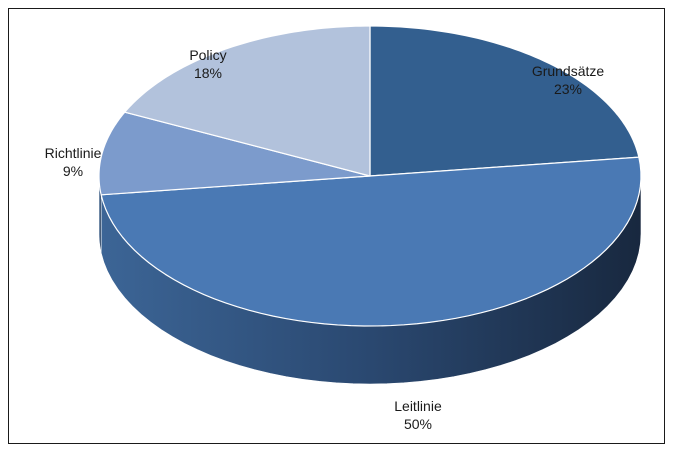 This screenshot has width=674, height=451. What do you see at coordinates (418, 424) in the screenshot?
I see `label-leitlinie-value: 50%` at bounding box center [418, 424].